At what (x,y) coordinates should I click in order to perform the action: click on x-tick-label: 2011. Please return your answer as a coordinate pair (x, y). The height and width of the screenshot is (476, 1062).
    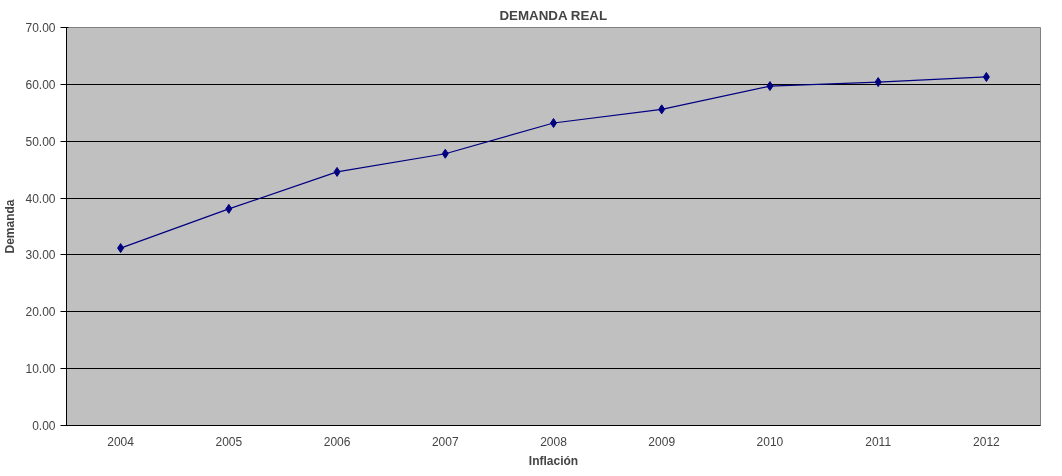
    Looking at the image, I should click on (878, 441).